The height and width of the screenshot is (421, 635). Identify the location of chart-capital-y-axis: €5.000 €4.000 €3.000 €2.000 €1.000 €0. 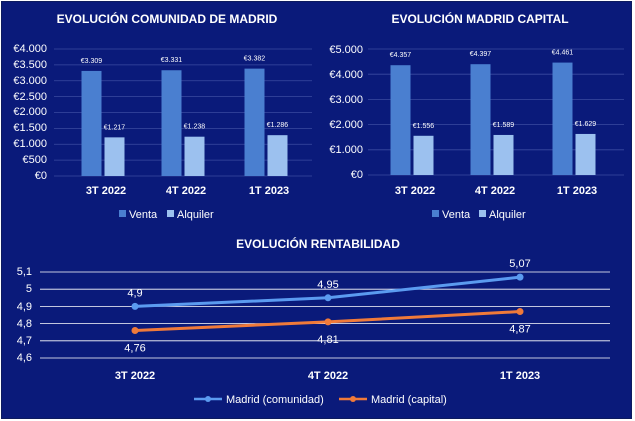
(346, 112).